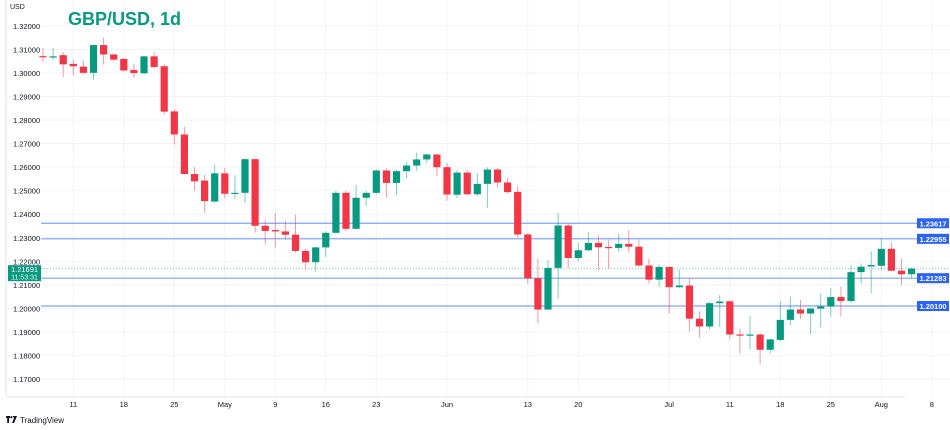  I want to click on x-tick-label: Jun, so click(447, 404).